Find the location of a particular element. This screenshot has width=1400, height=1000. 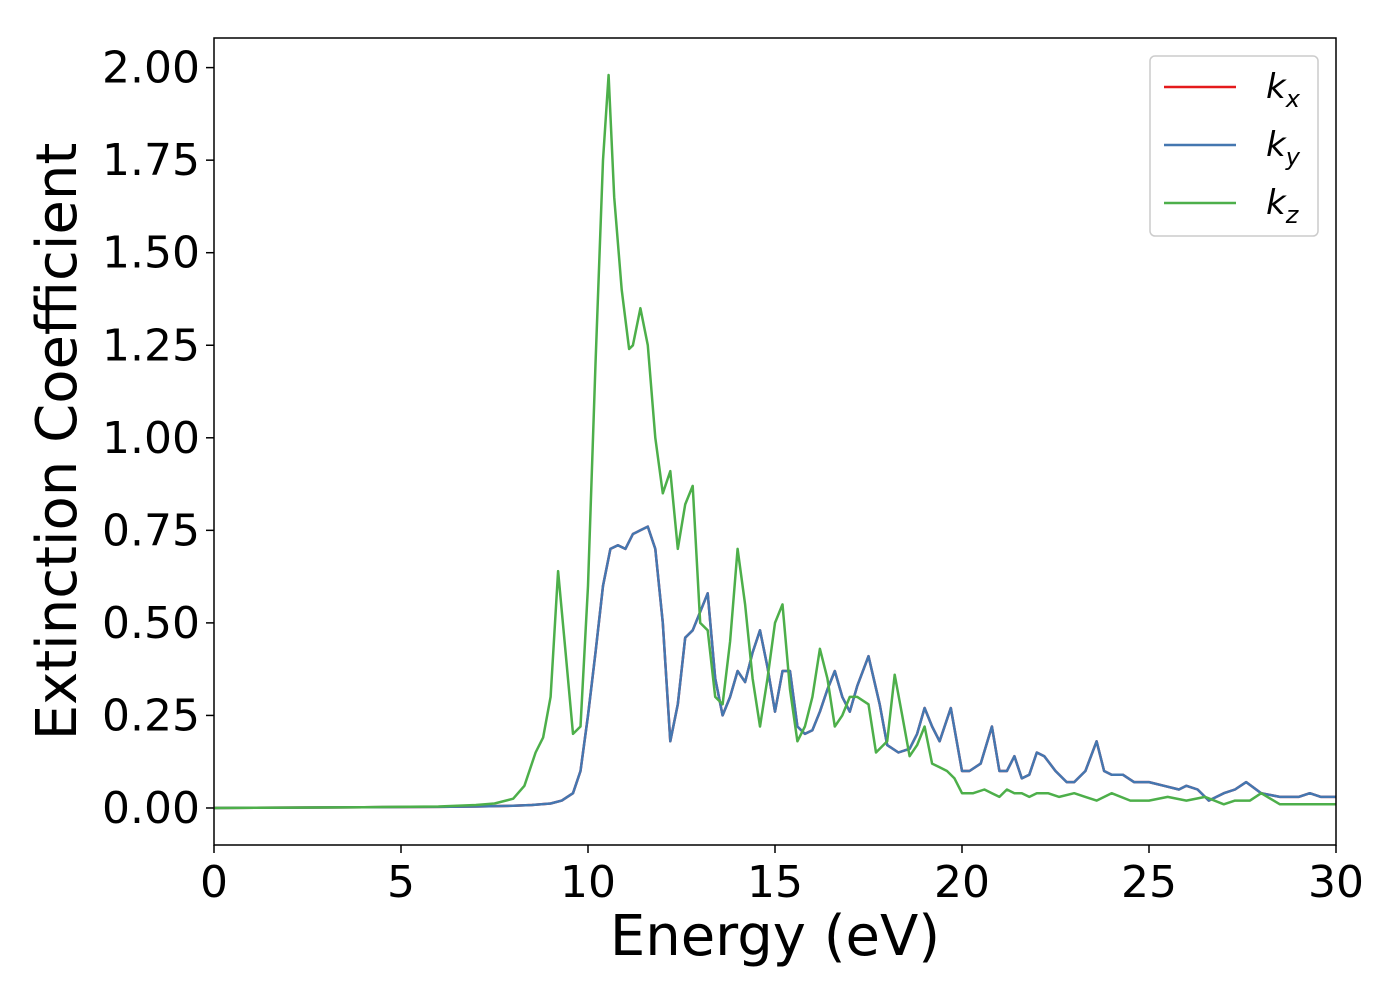

x-tick-label: 0 is located at coordinates (214, 882).